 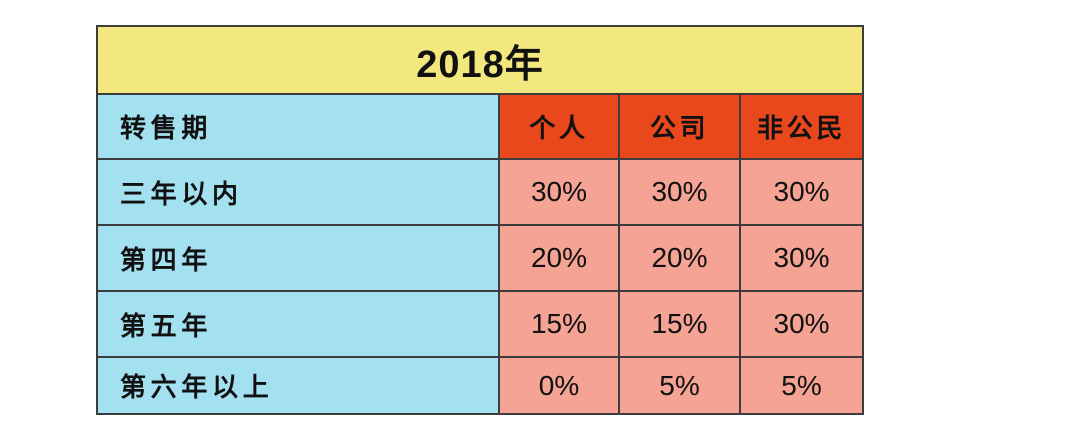 I want to click on table-title: 2018年, so click(x=480, y=60).